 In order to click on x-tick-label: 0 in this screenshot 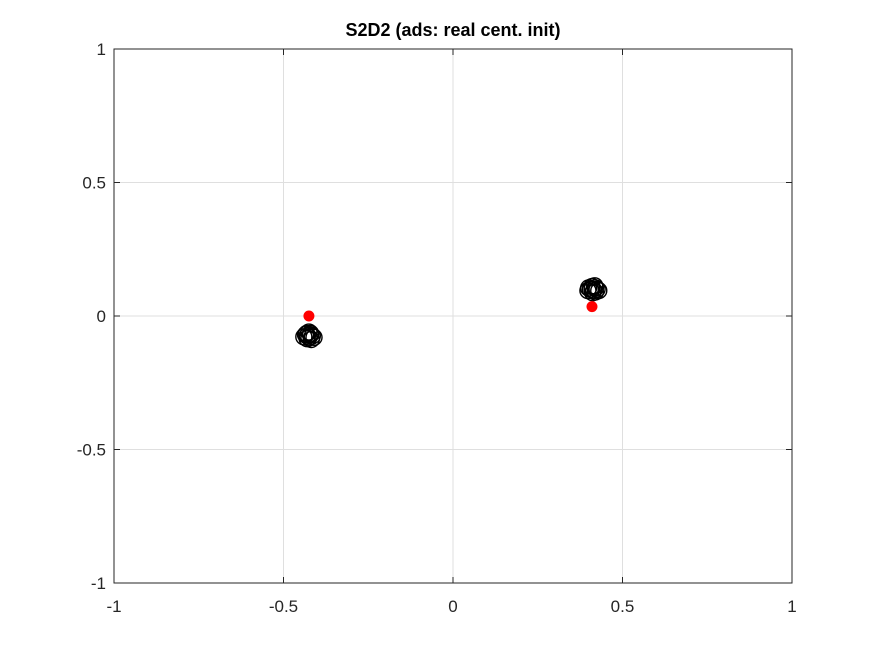, I will do `click(452, 606)`.